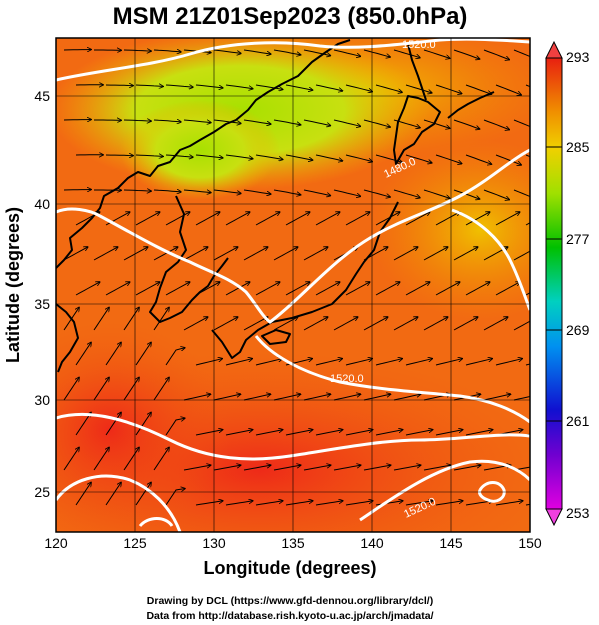 This screenshot has width=599, height=625. What do you see at coordinates (135, 543) in the screenshot?
I see `x-tick-label: 125` at bounding box center [135, 543].